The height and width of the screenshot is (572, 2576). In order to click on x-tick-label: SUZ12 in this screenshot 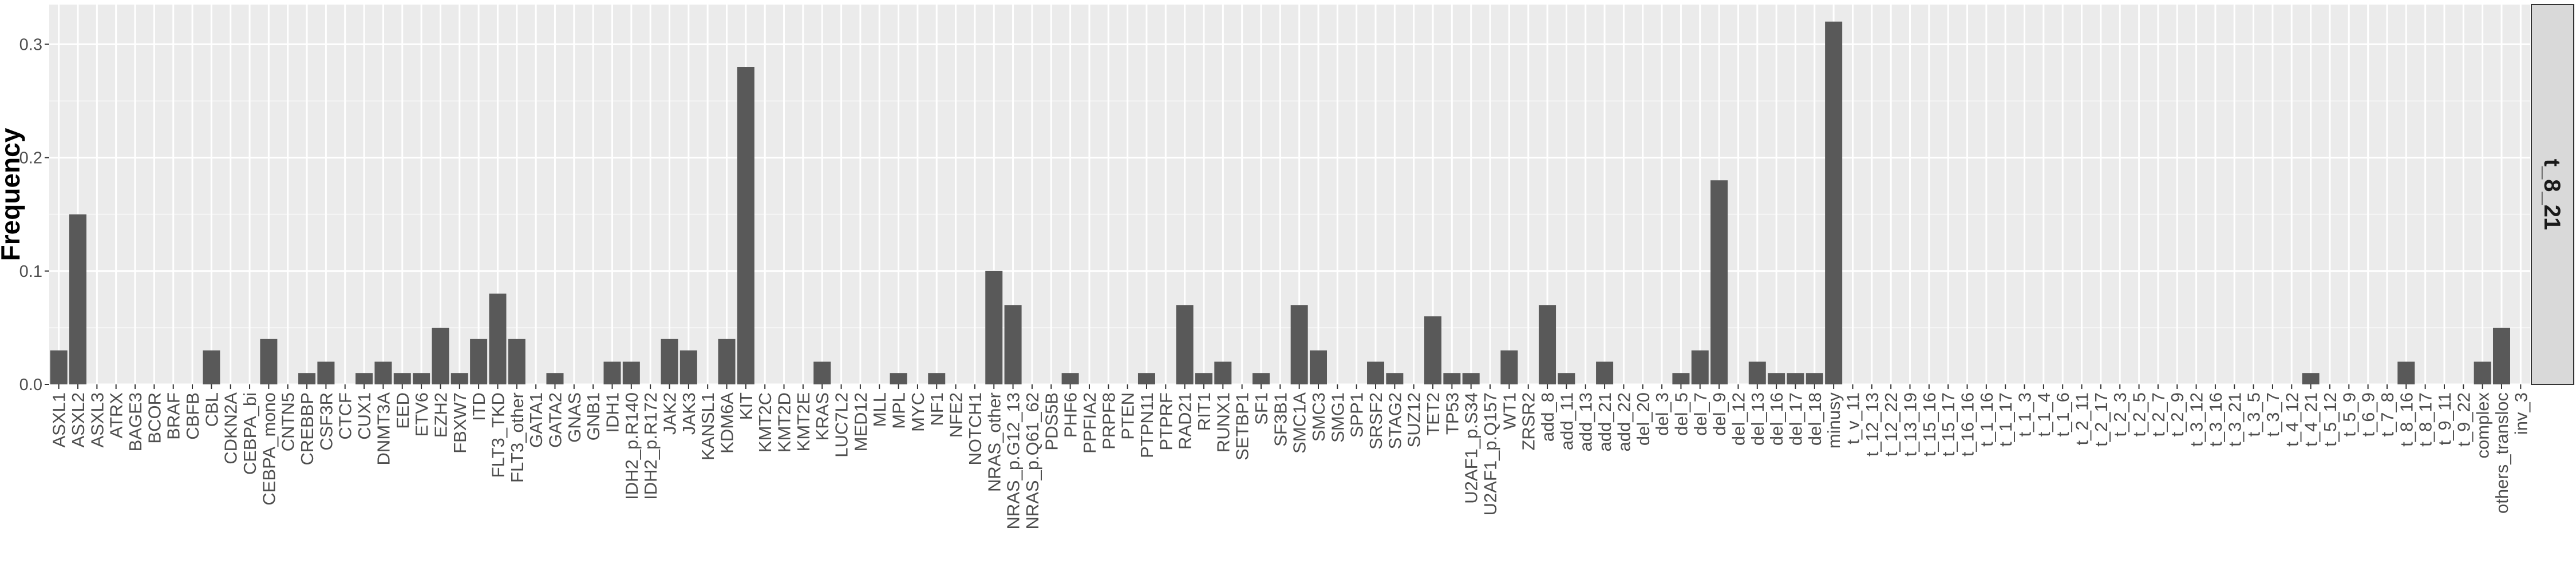, I will do `click(1414, 419)`.